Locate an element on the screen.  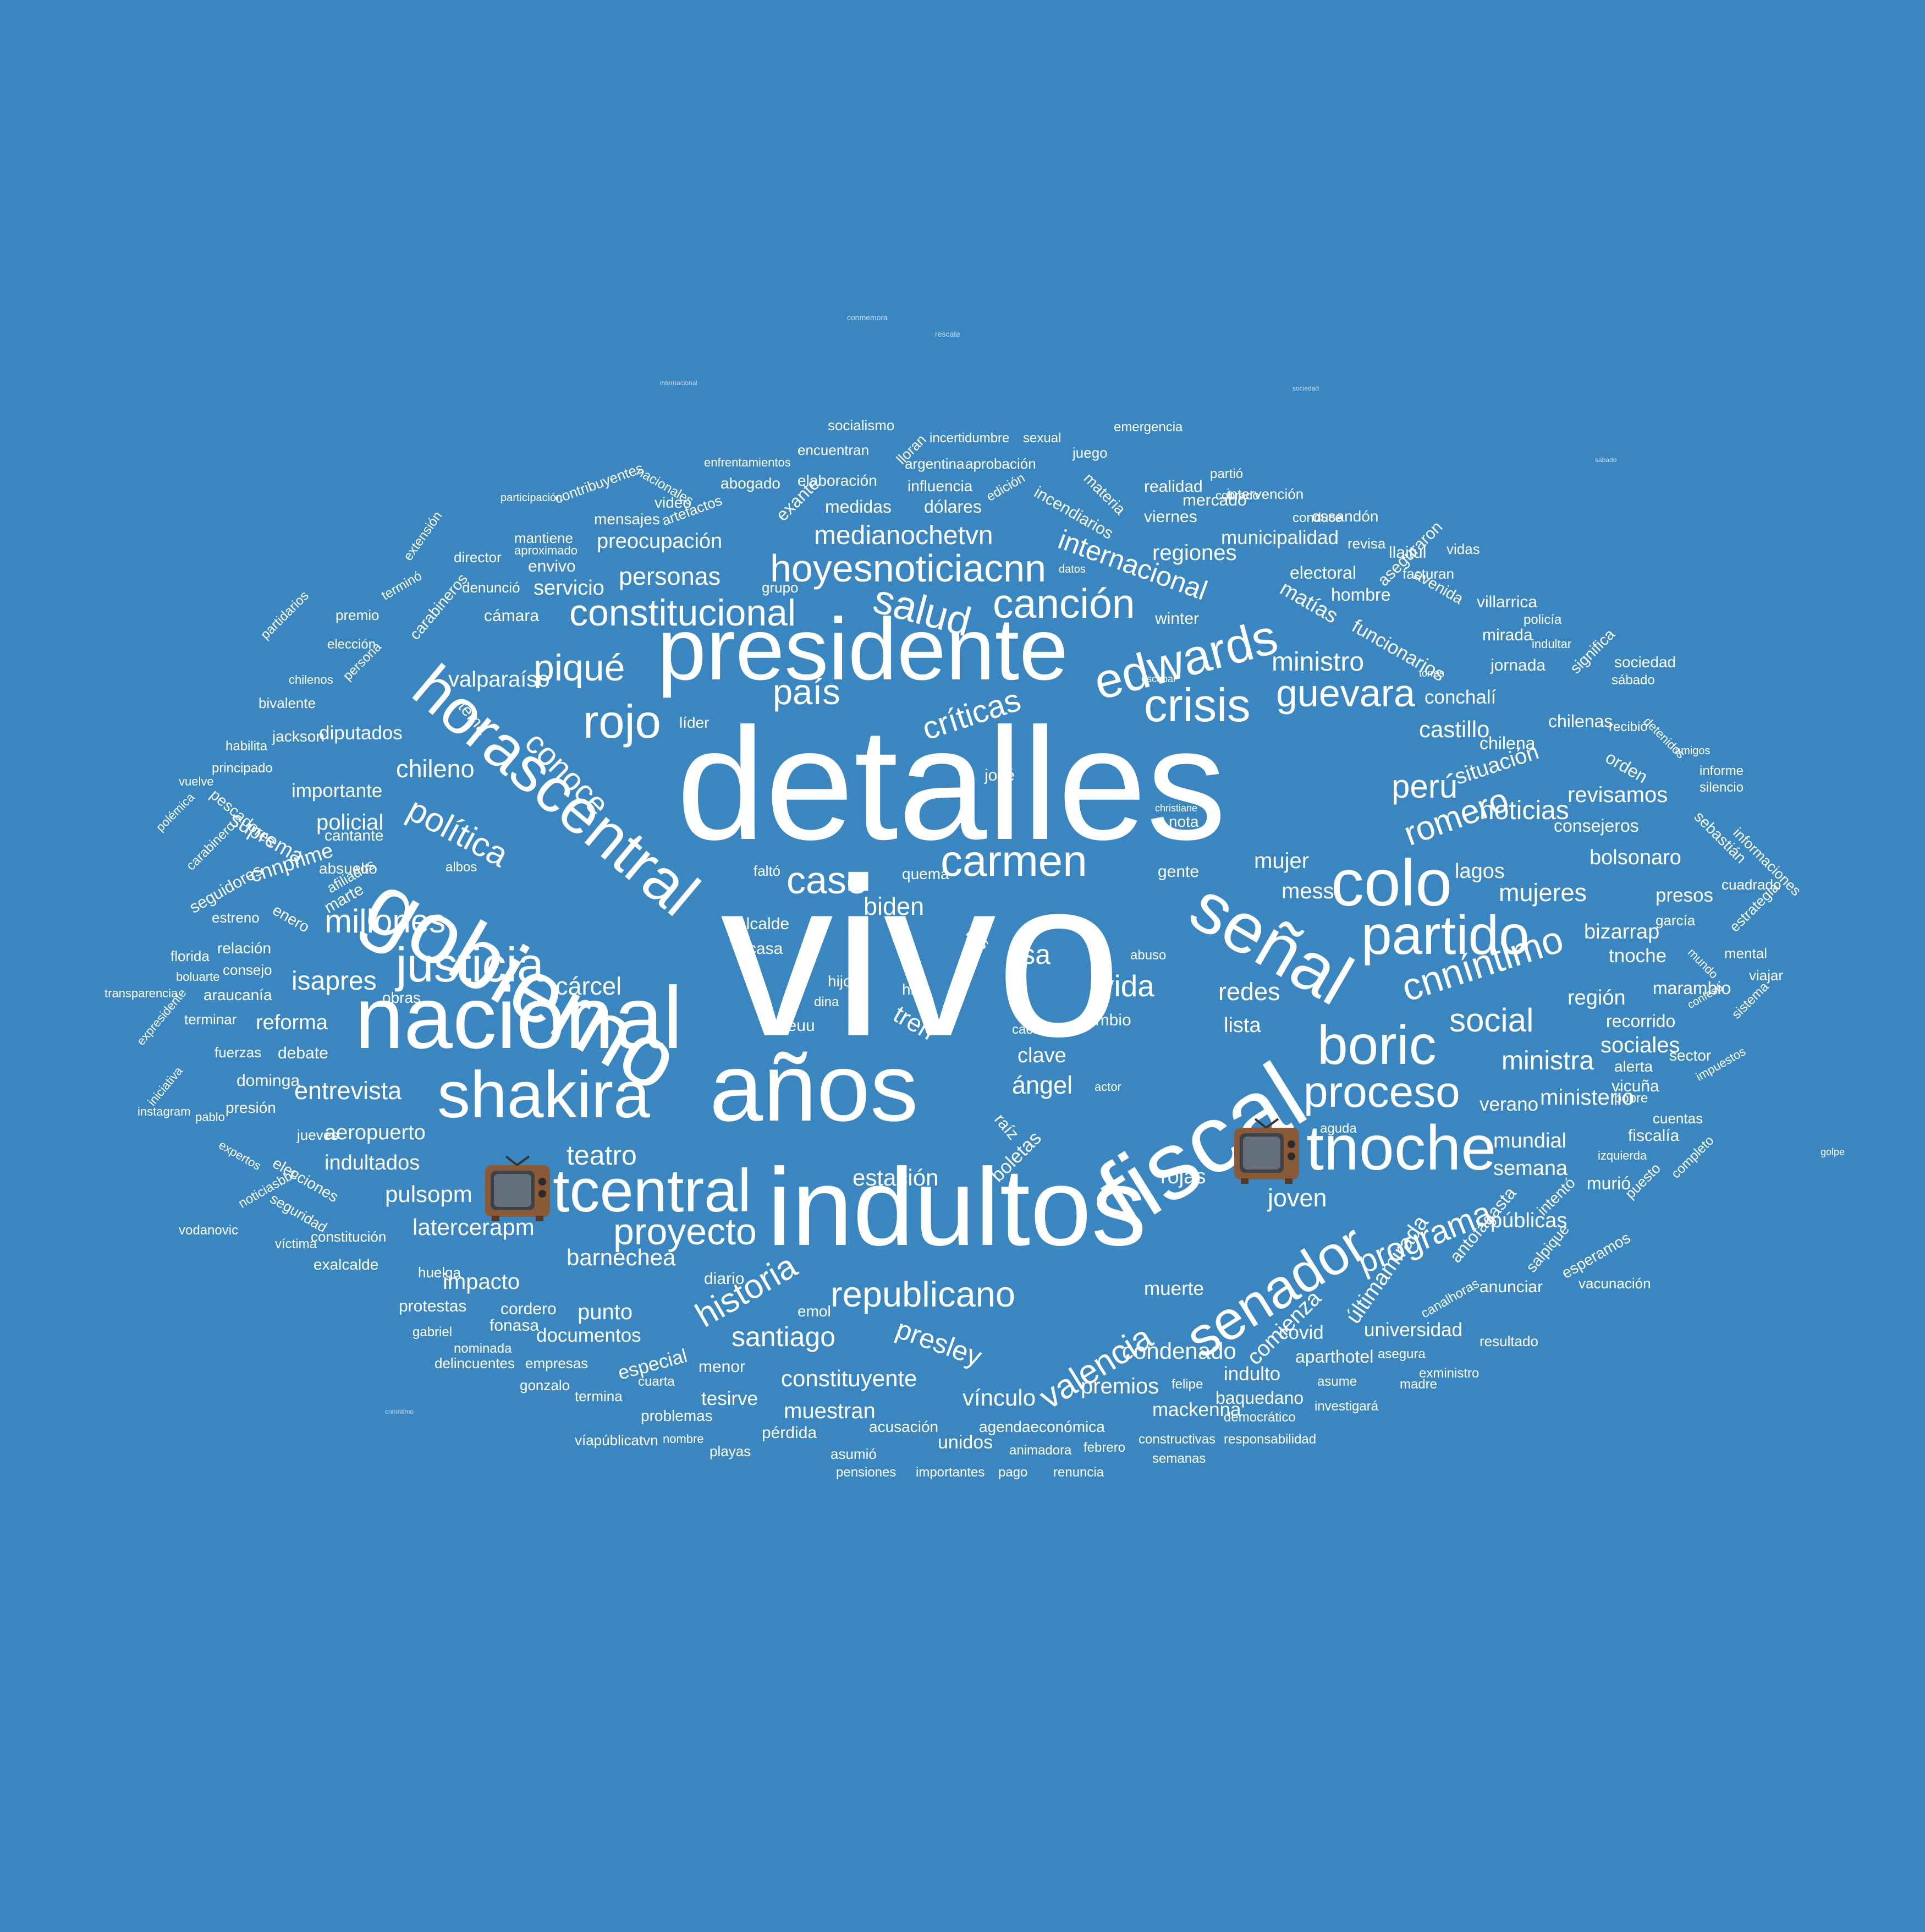
word-valparaiso: valparaíso is located at coordinates (499, 679).